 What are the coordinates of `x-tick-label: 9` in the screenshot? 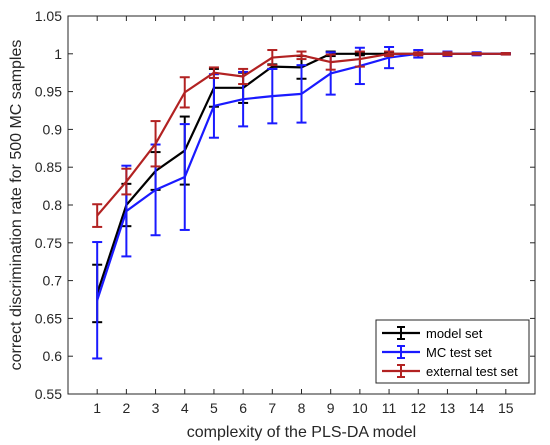 It's located at (331, 408).